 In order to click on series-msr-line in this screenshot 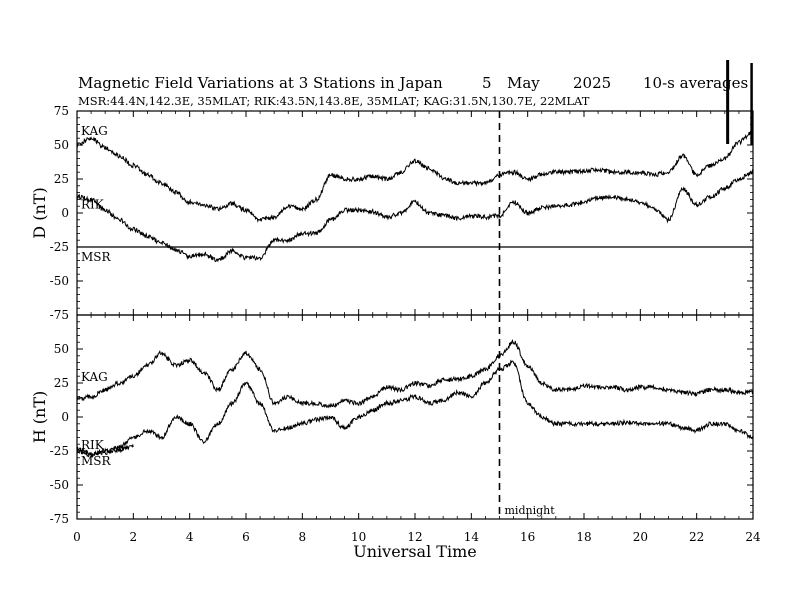, I will do `click(415, 409)`.